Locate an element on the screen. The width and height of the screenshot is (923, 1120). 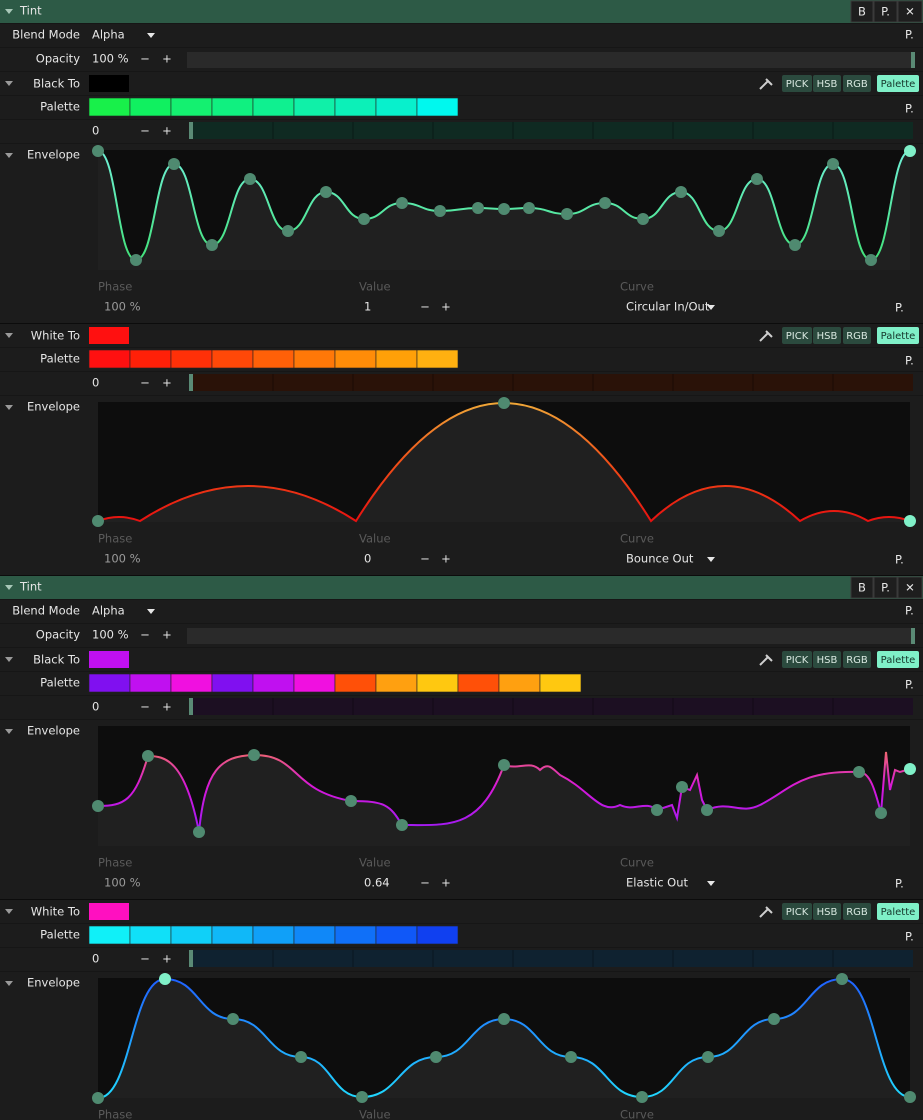
header-button-label: ✕ is located at coordinates (910, 588).